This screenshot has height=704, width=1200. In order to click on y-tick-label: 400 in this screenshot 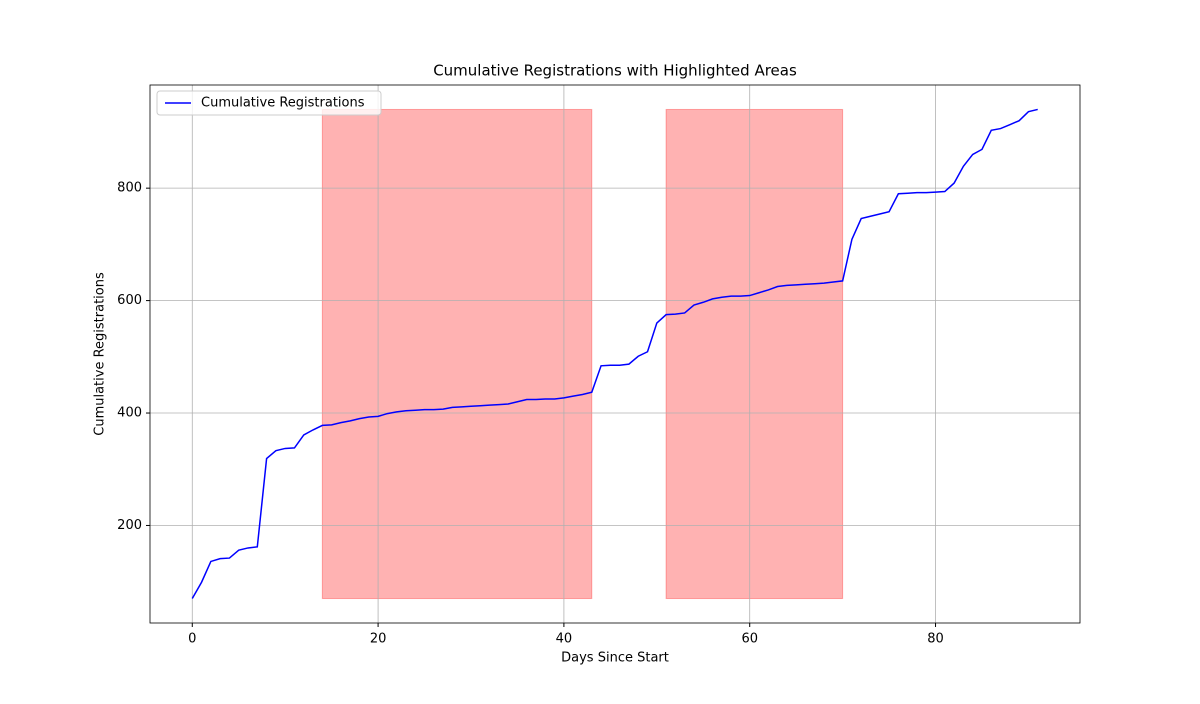, I will do `click(129, 413)`.